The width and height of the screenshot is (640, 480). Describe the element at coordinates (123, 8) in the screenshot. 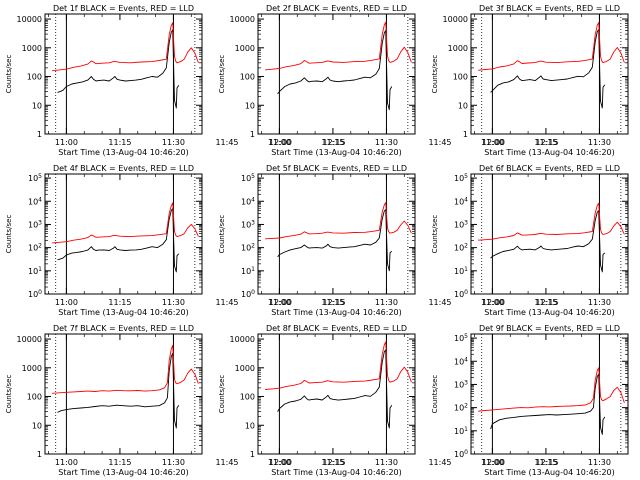

I see `panel-title: Det 1f BLACK = Events, RED = LLD` at that location.